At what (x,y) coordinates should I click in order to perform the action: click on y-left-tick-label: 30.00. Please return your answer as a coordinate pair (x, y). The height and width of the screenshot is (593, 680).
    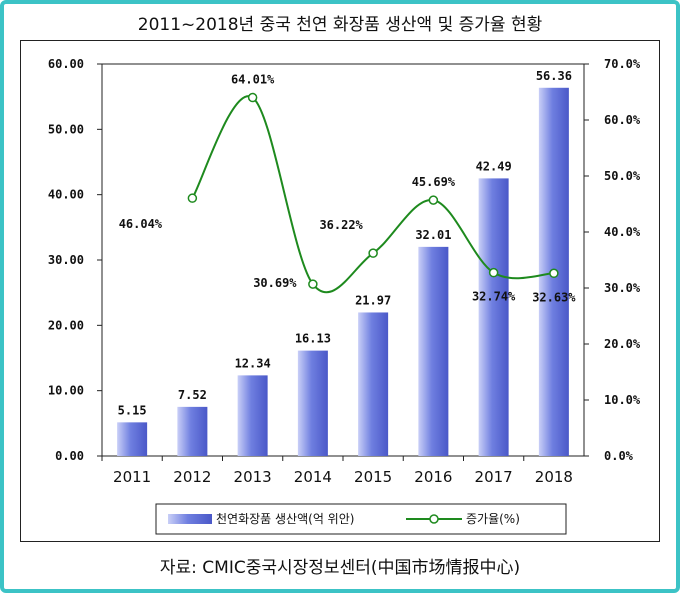
    Looking at the image, I should click on (66, 260).